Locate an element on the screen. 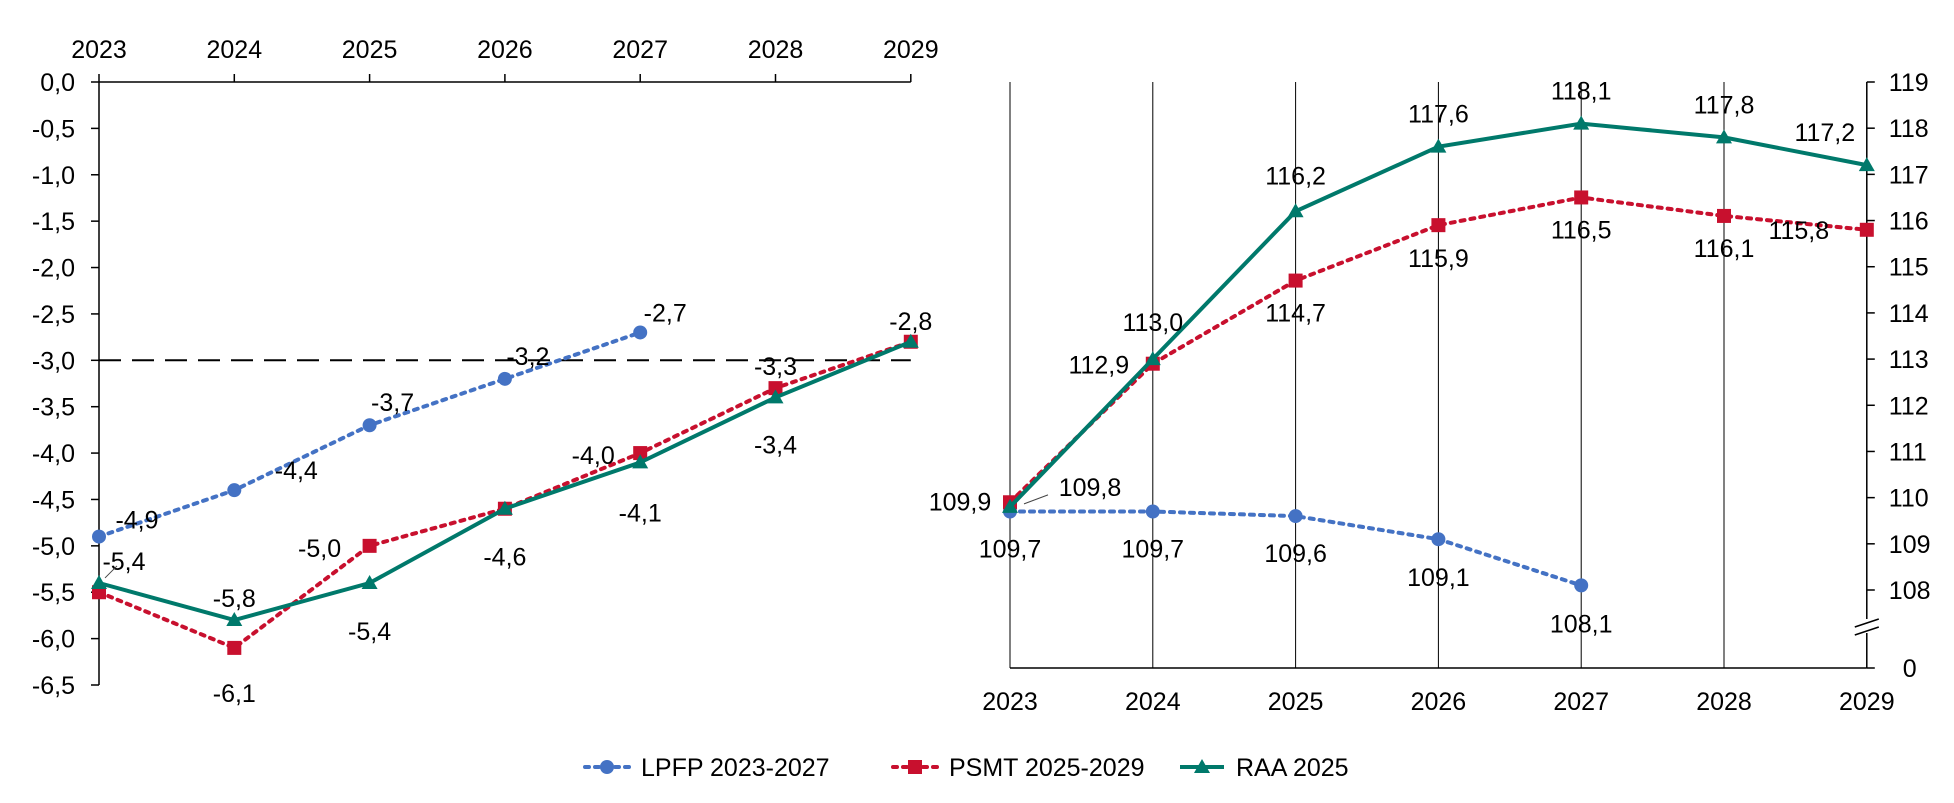  data-label: 109,8 is located at coordinates (1090, 488).